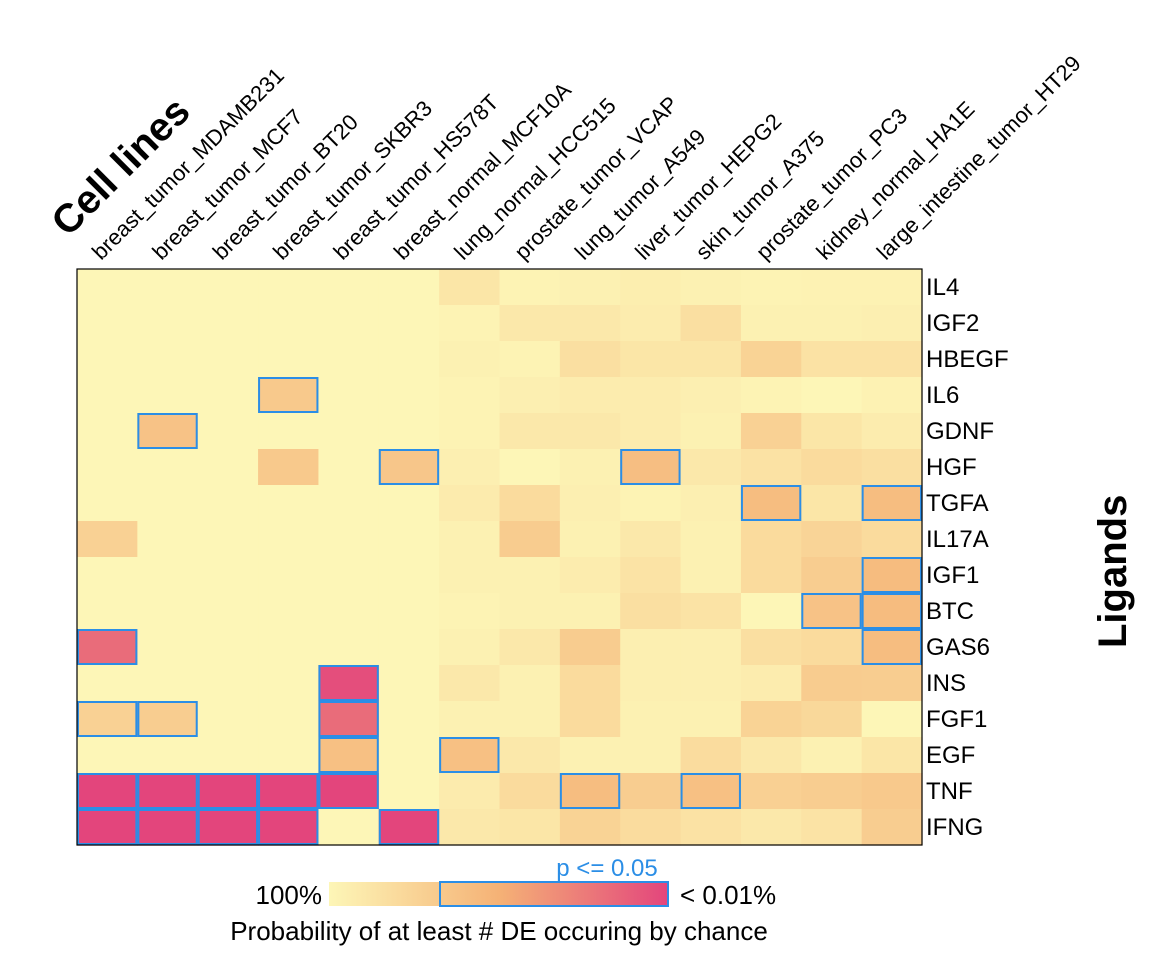 The width and height of the screenshot is (1152, 960). I want to click on row-label: TGFA, so click(957, 503).